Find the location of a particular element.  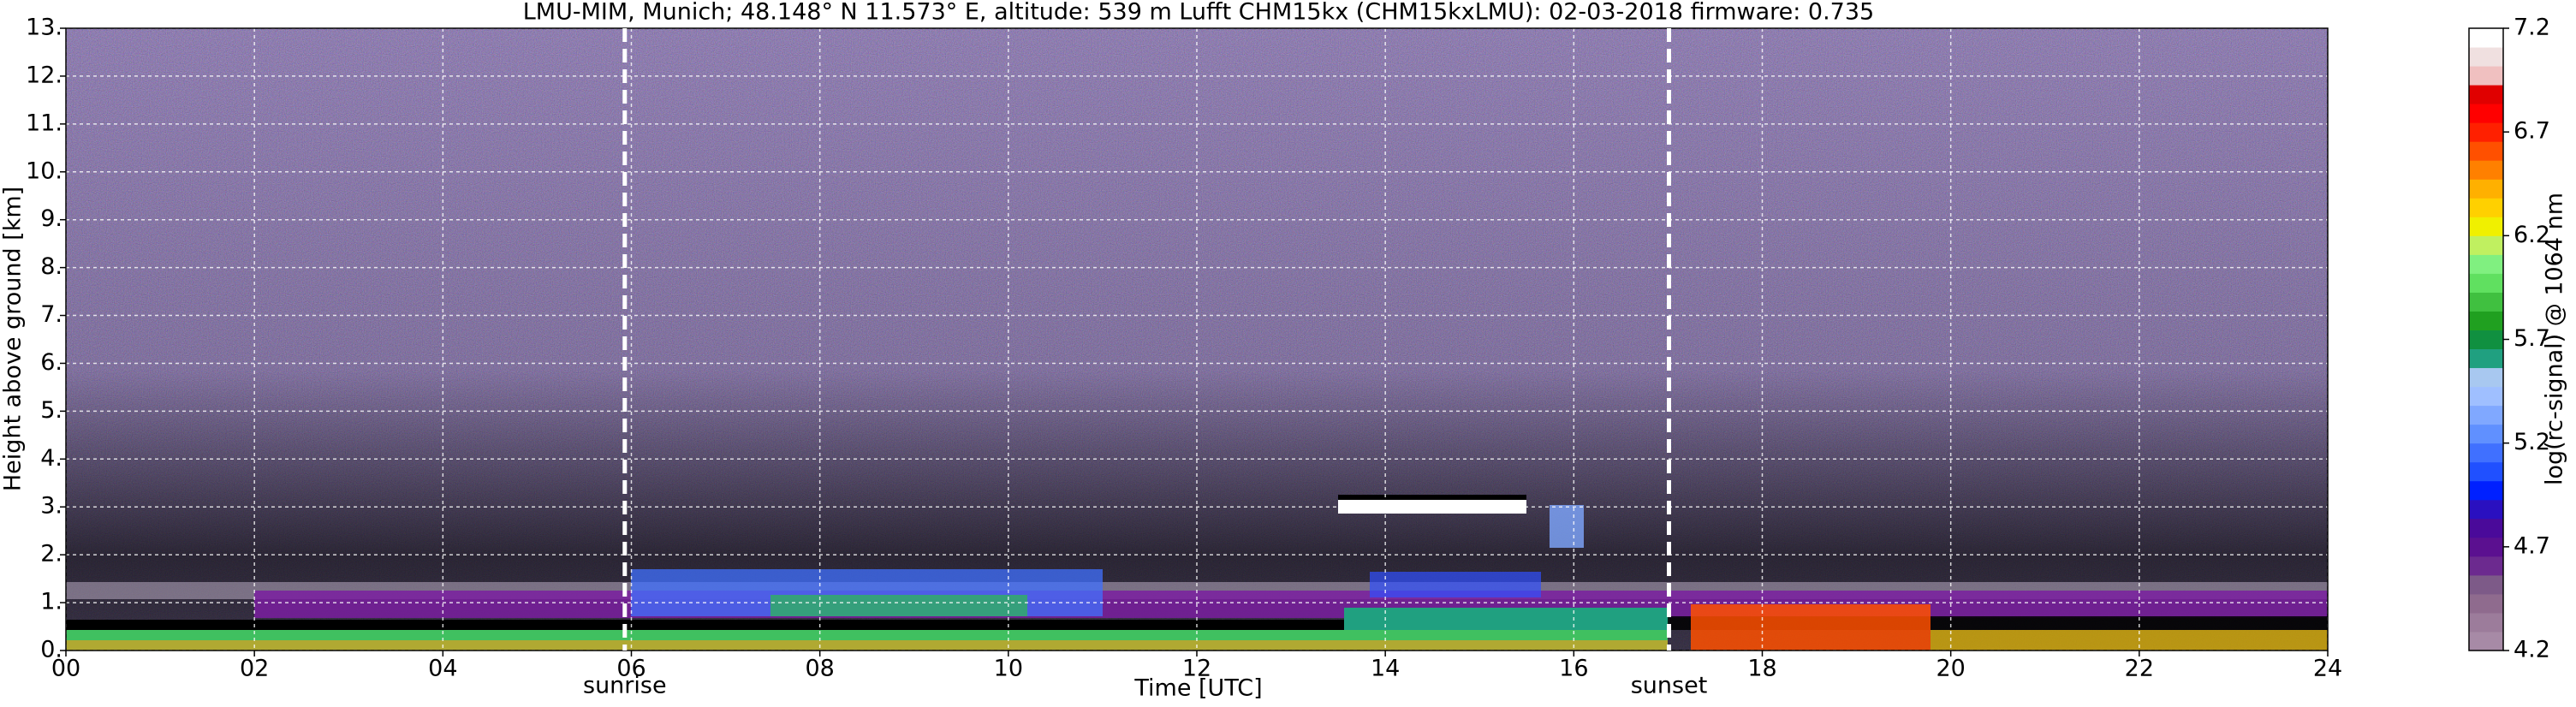

y-tick-label: 1. is located at coordinates (51, 602).